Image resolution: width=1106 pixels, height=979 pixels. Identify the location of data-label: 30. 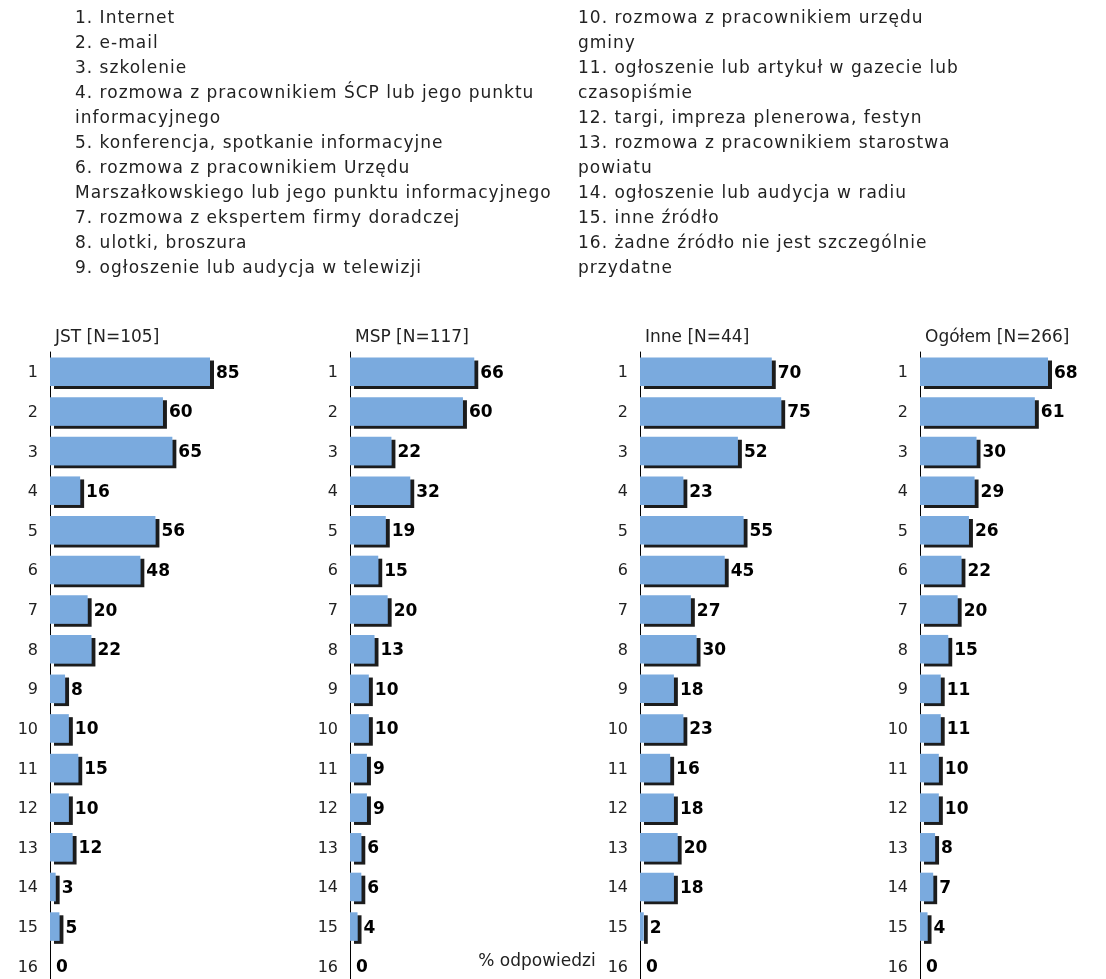
(714, 649).